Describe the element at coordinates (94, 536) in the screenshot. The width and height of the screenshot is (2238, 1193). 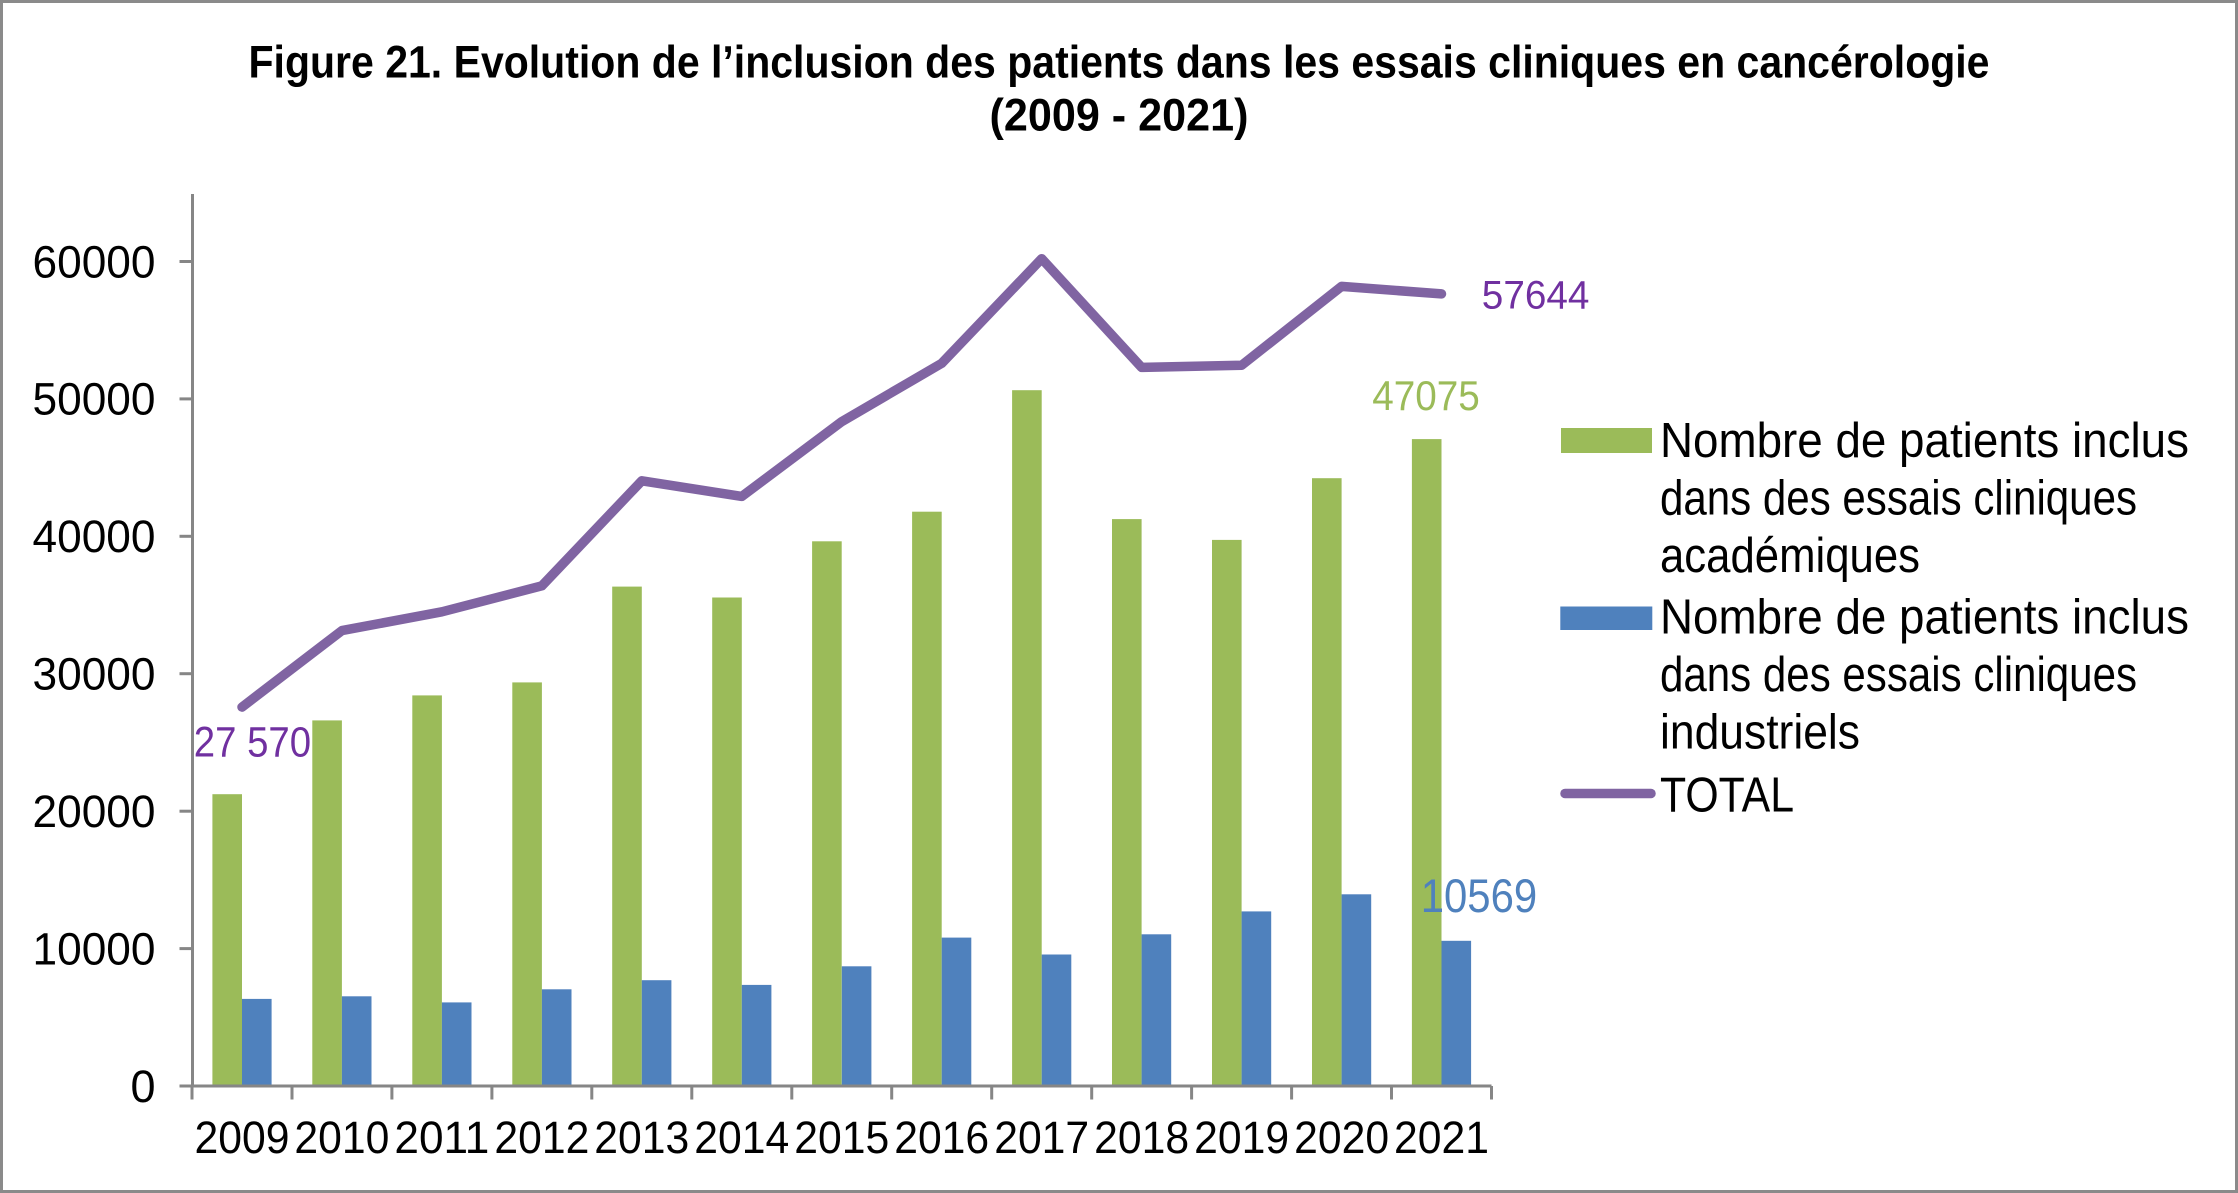
I see `svg-text: 40000` at that location.